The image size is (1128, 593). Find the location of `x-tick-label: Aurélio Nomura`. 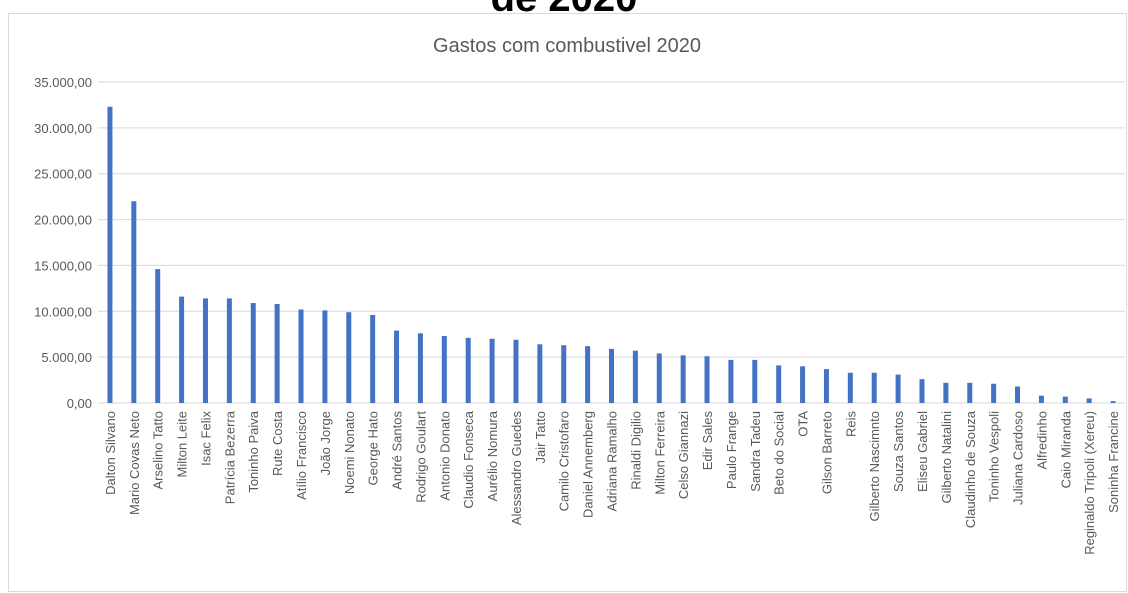

x-tick-label: Aurélio Nomura is located at coordinates (492, 455).